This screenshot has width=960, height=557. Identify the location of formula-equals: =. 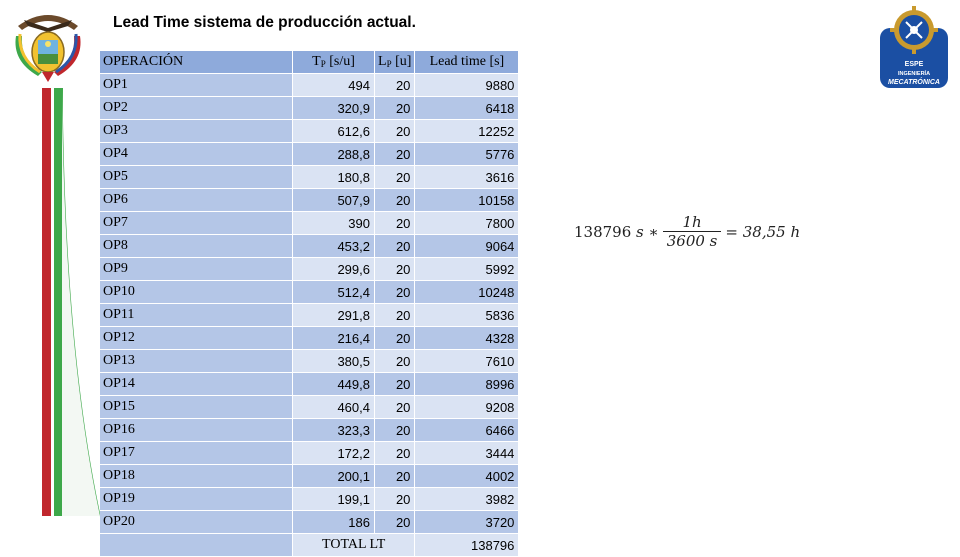
(731, 231).